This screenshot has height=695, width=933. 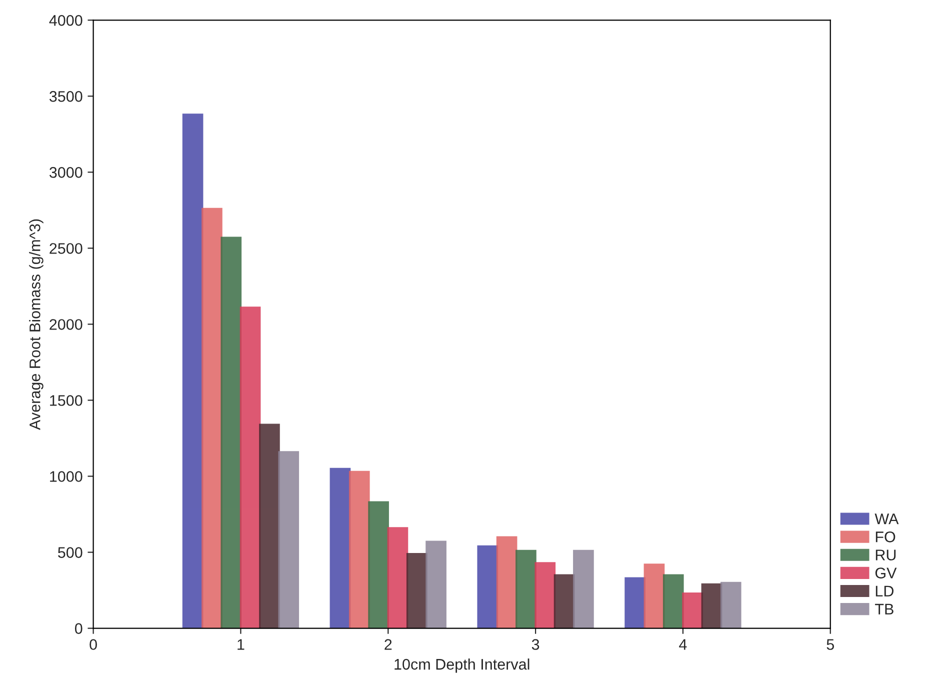 What do you see at coordinates (66, 248) in the screenshot?
I see `y-tick-label: 2500` at bounding box center [66, 248].